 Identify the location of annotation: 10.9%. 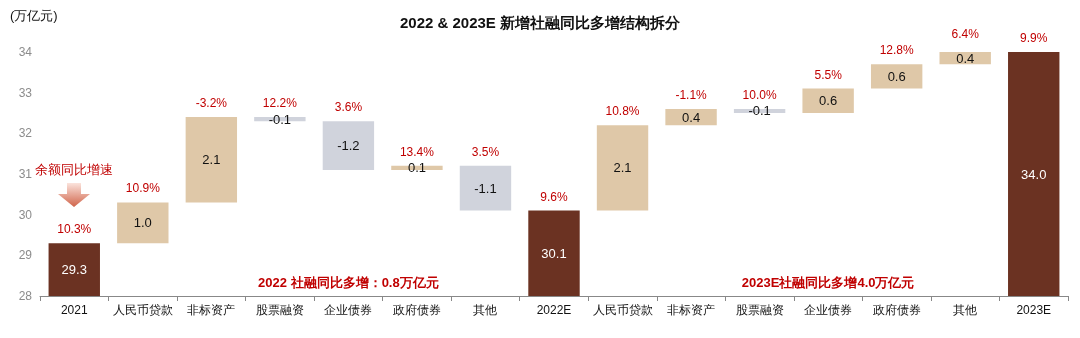
(143, 188).